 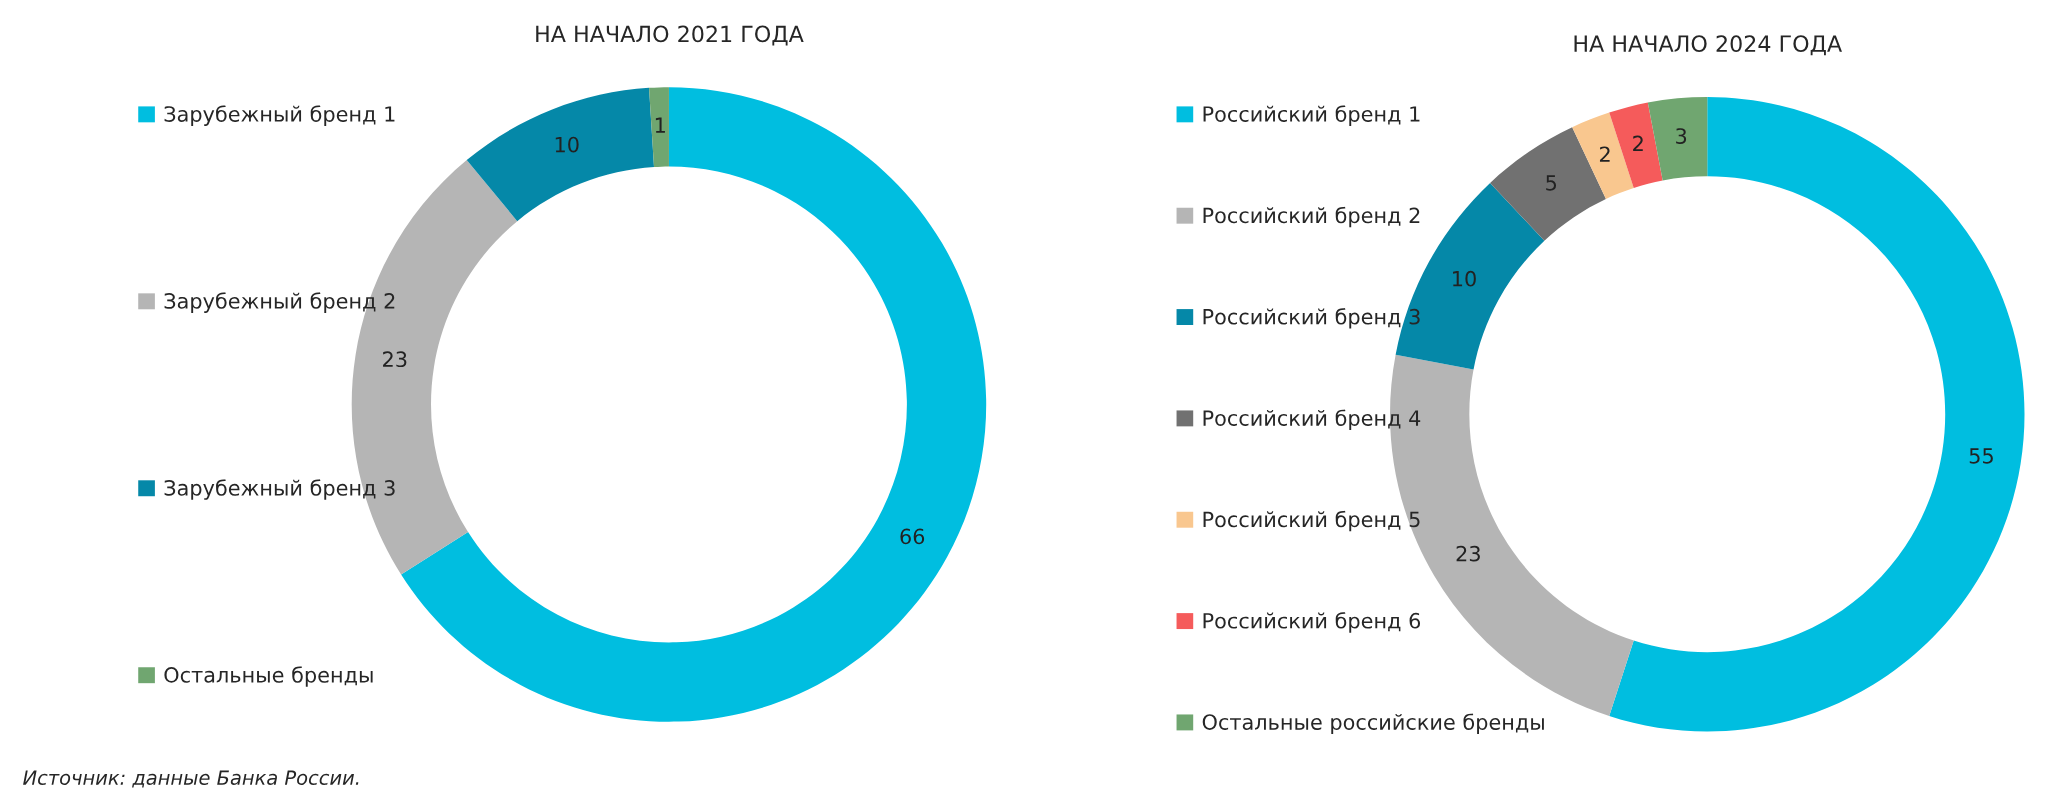 What do you see at coordinates (268, 676) in the screenshot?
I see `legend-label: Остальные бренды` at bounding box center [268, 676].